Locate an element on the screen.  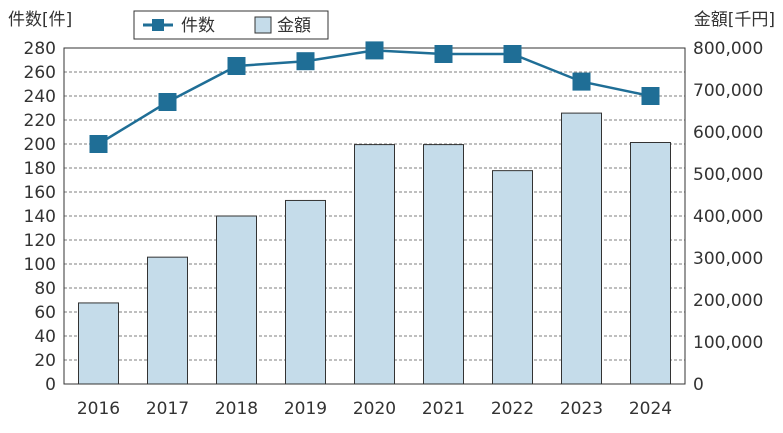
left-tick-label: 200 is located at coordinates (40, 145).